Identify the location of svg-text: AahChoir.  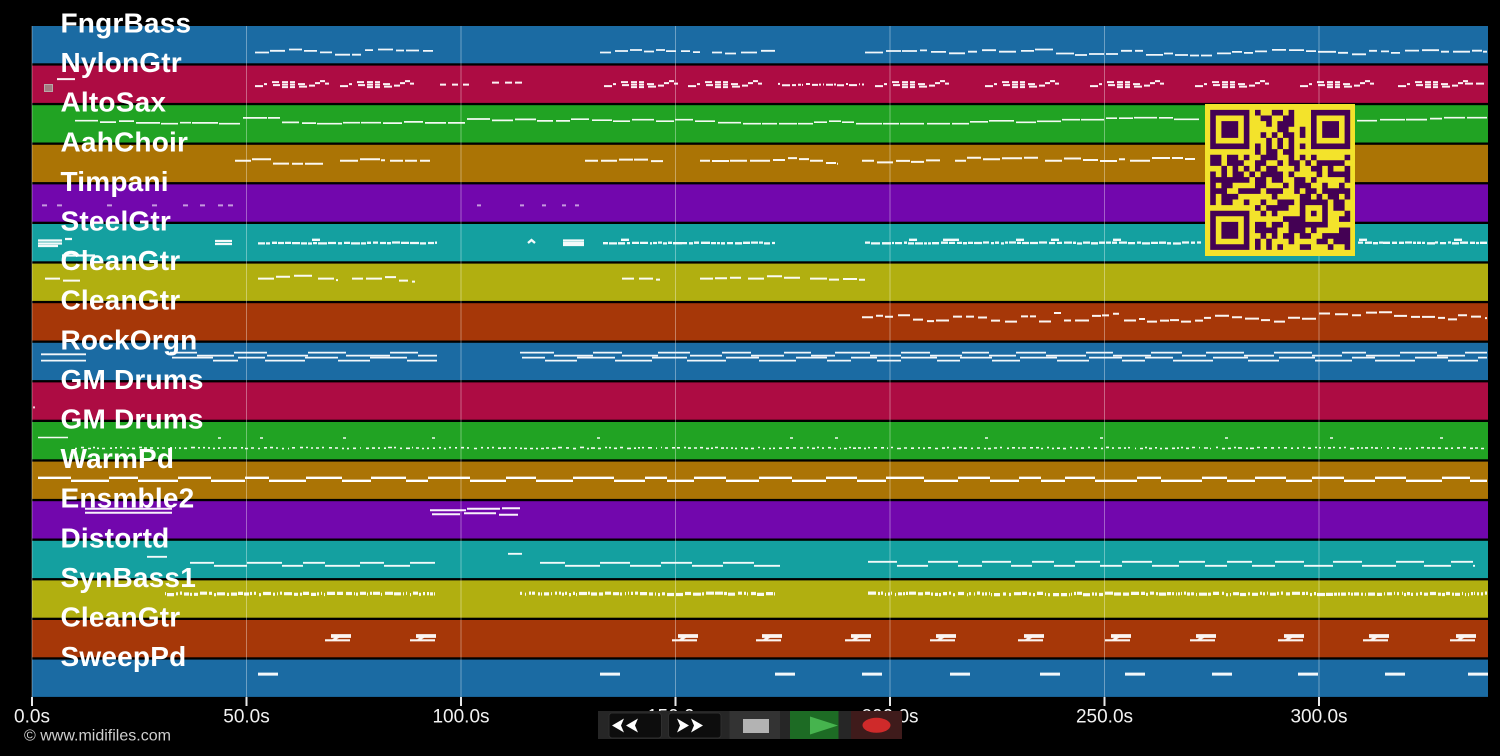
(125, 141).